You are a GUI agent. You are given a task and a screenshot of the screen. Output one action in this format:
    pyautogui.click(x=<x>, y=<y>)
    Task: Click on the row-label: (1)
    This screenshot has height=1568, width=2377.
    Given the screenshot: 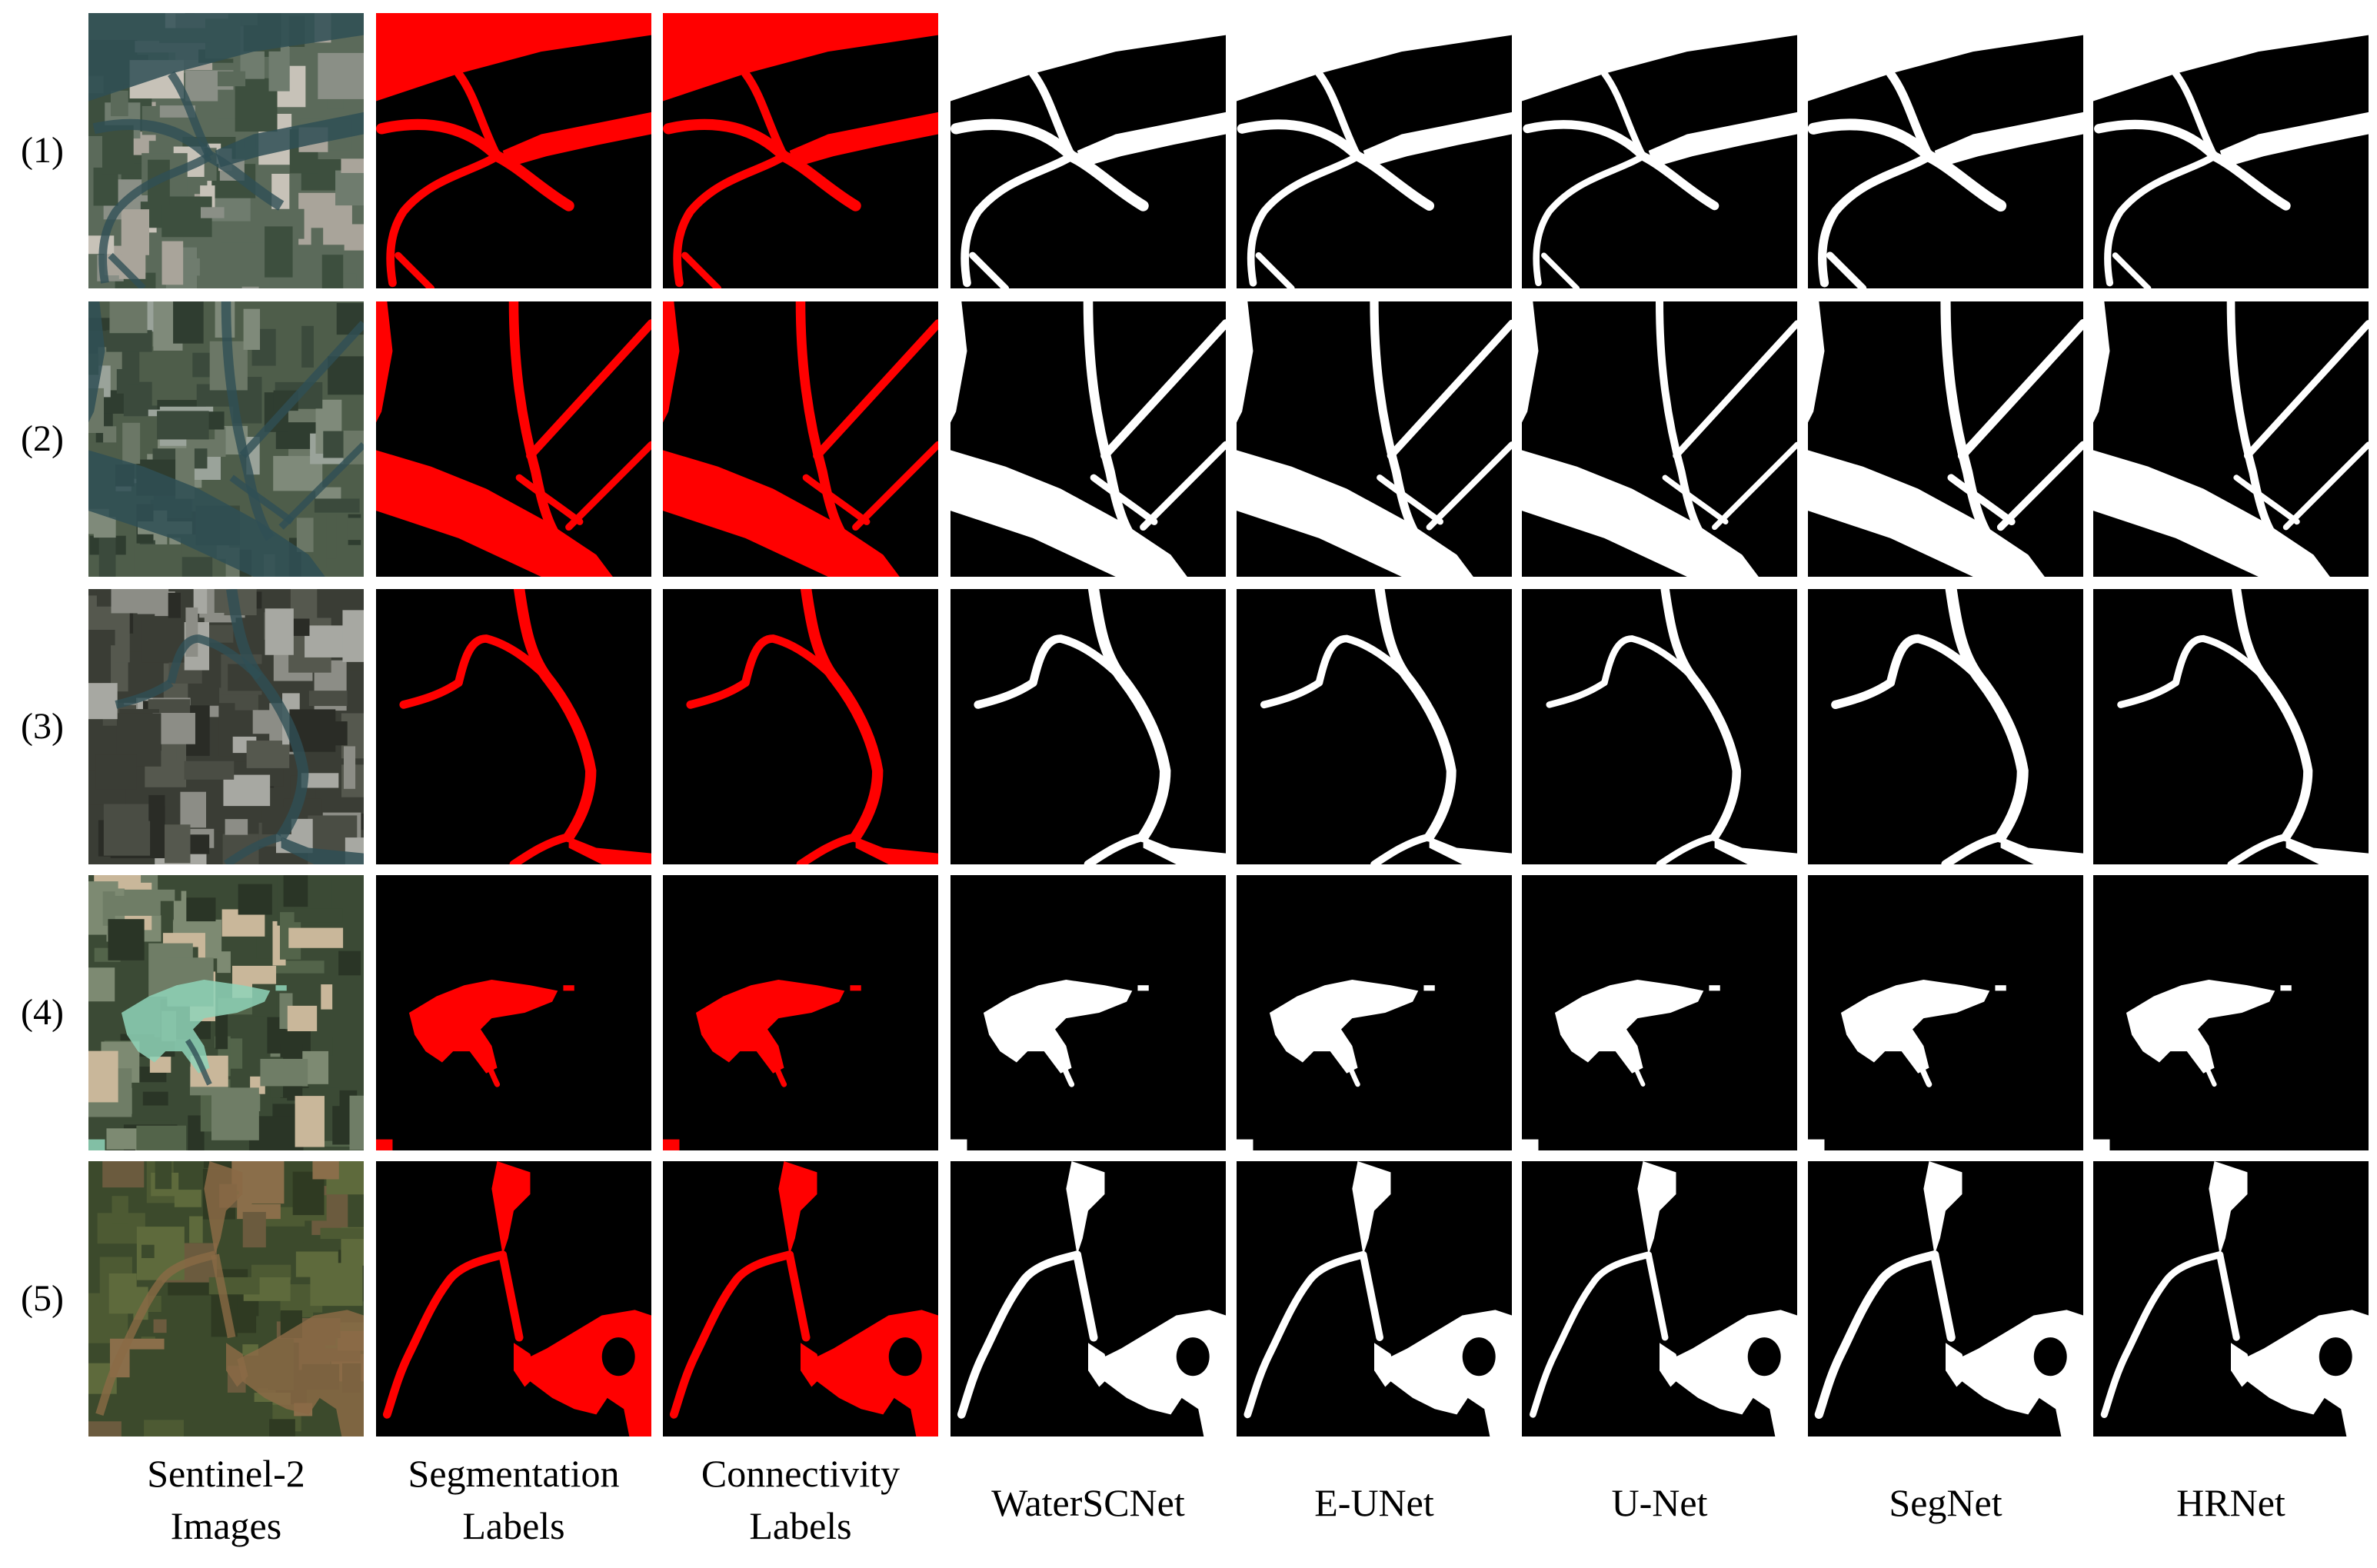 What is the action you would take?
    pyautogui.click(x=42, y=150)
    